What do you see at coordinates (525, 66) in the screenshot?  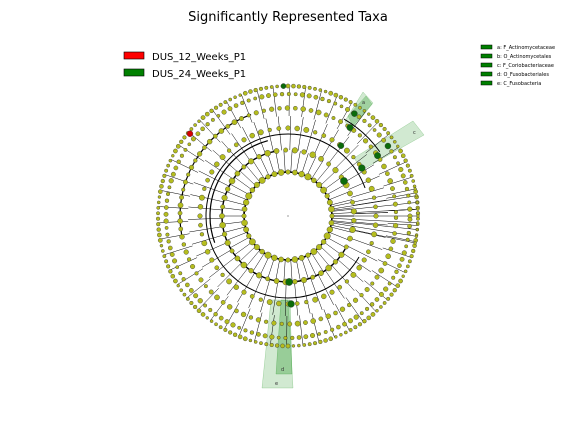 I see `taxa-key-label-c: c: F_Coriobacteriaceae` at bounding box center [525, 66].